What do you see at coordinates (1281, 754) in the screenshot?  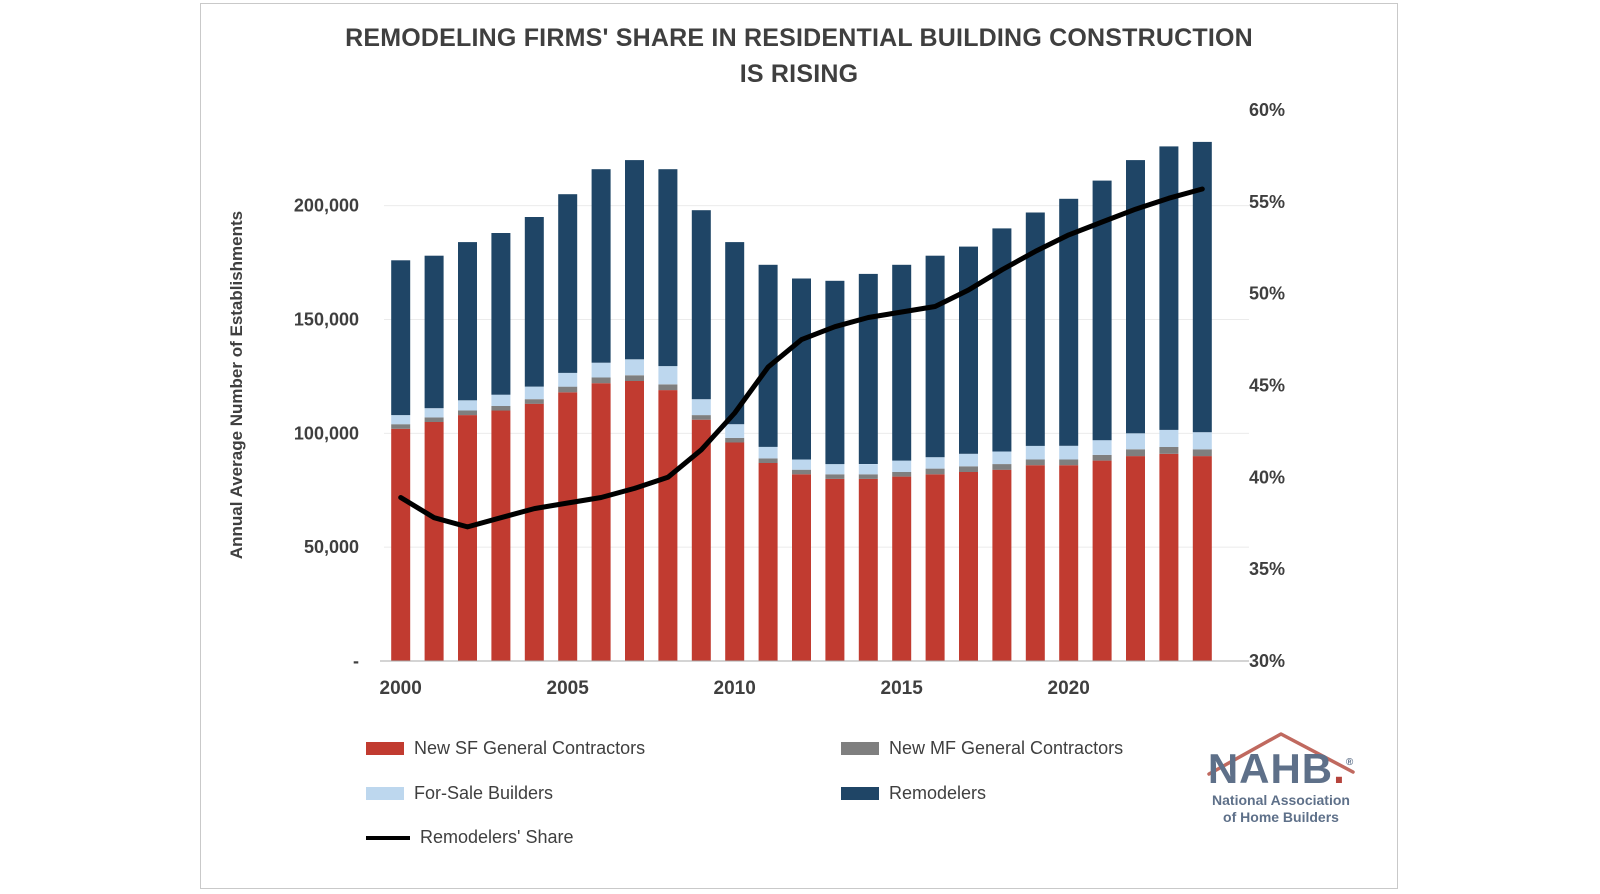 I see `nahb-roof-icon` at bounding box center [1281, 754].